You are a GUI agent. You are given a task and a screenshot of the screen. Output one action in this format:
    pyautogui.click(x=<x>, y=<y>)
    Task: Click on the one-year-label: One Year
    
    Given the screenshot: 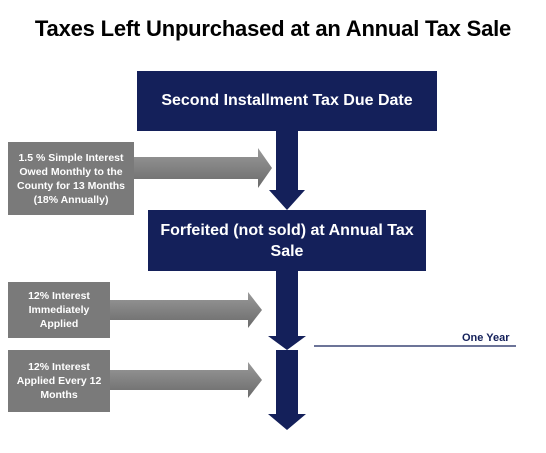 What is the action you would take?
    pyautogui.click(x=486, y=338)
    